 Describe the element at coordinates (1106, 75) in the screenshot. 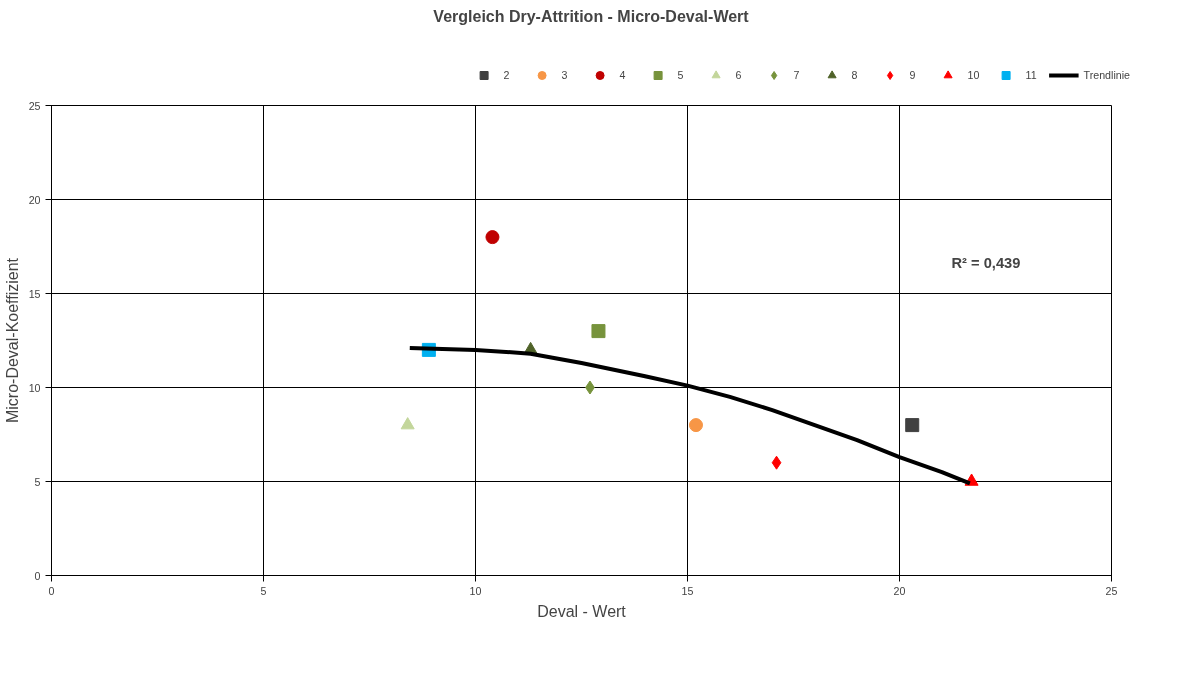

I see `legend-label: Trendlinie` at that location.